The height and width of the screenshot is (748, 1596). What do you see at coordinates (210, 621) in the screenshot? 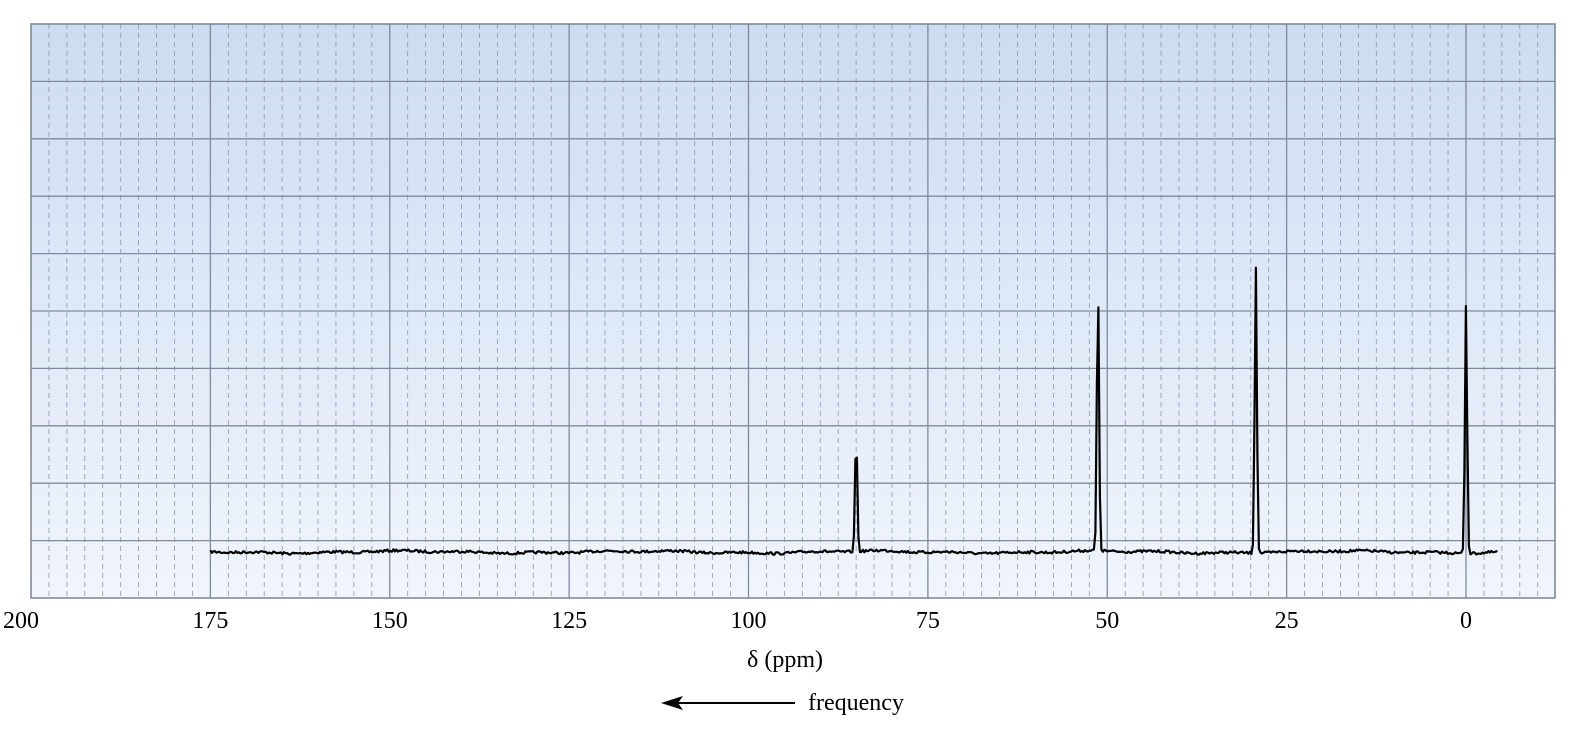
I see `x-tick-label: 175` at bounding box center [210, 621].